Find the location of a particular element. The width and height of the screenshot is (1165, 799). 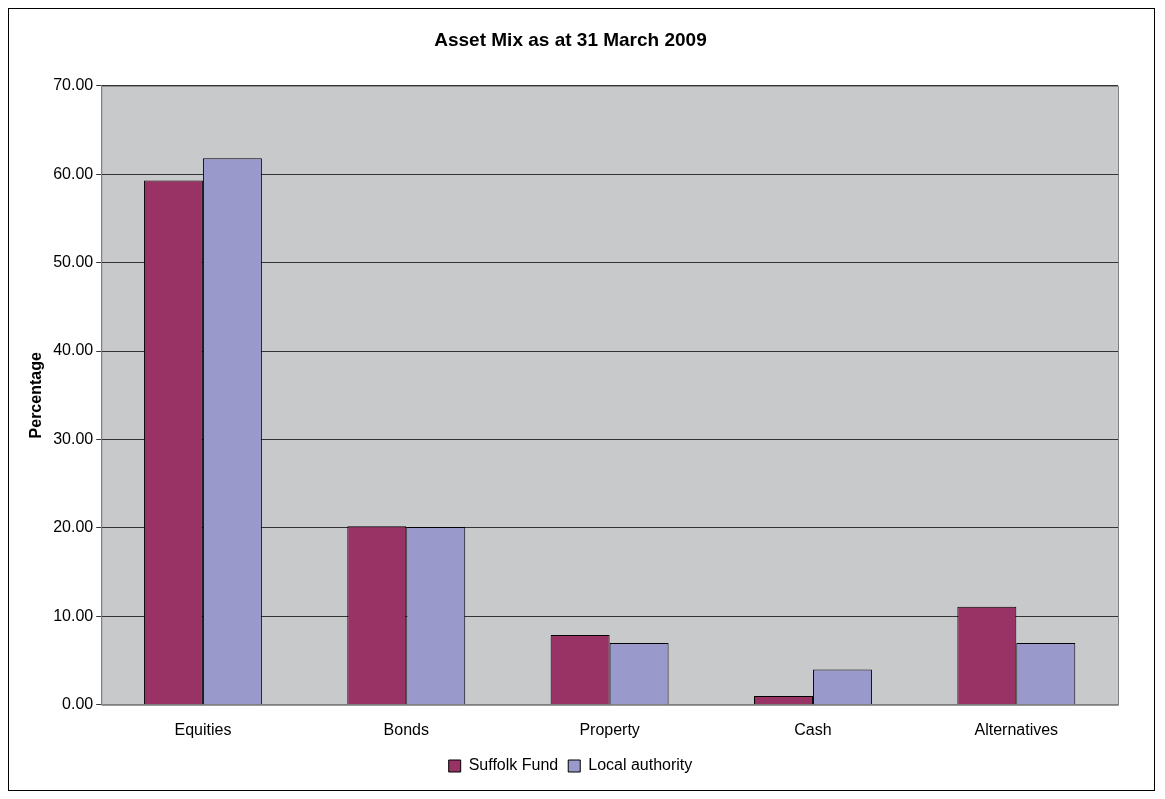

y-tick-label: 50.00 is located at coordinates (73, 262).